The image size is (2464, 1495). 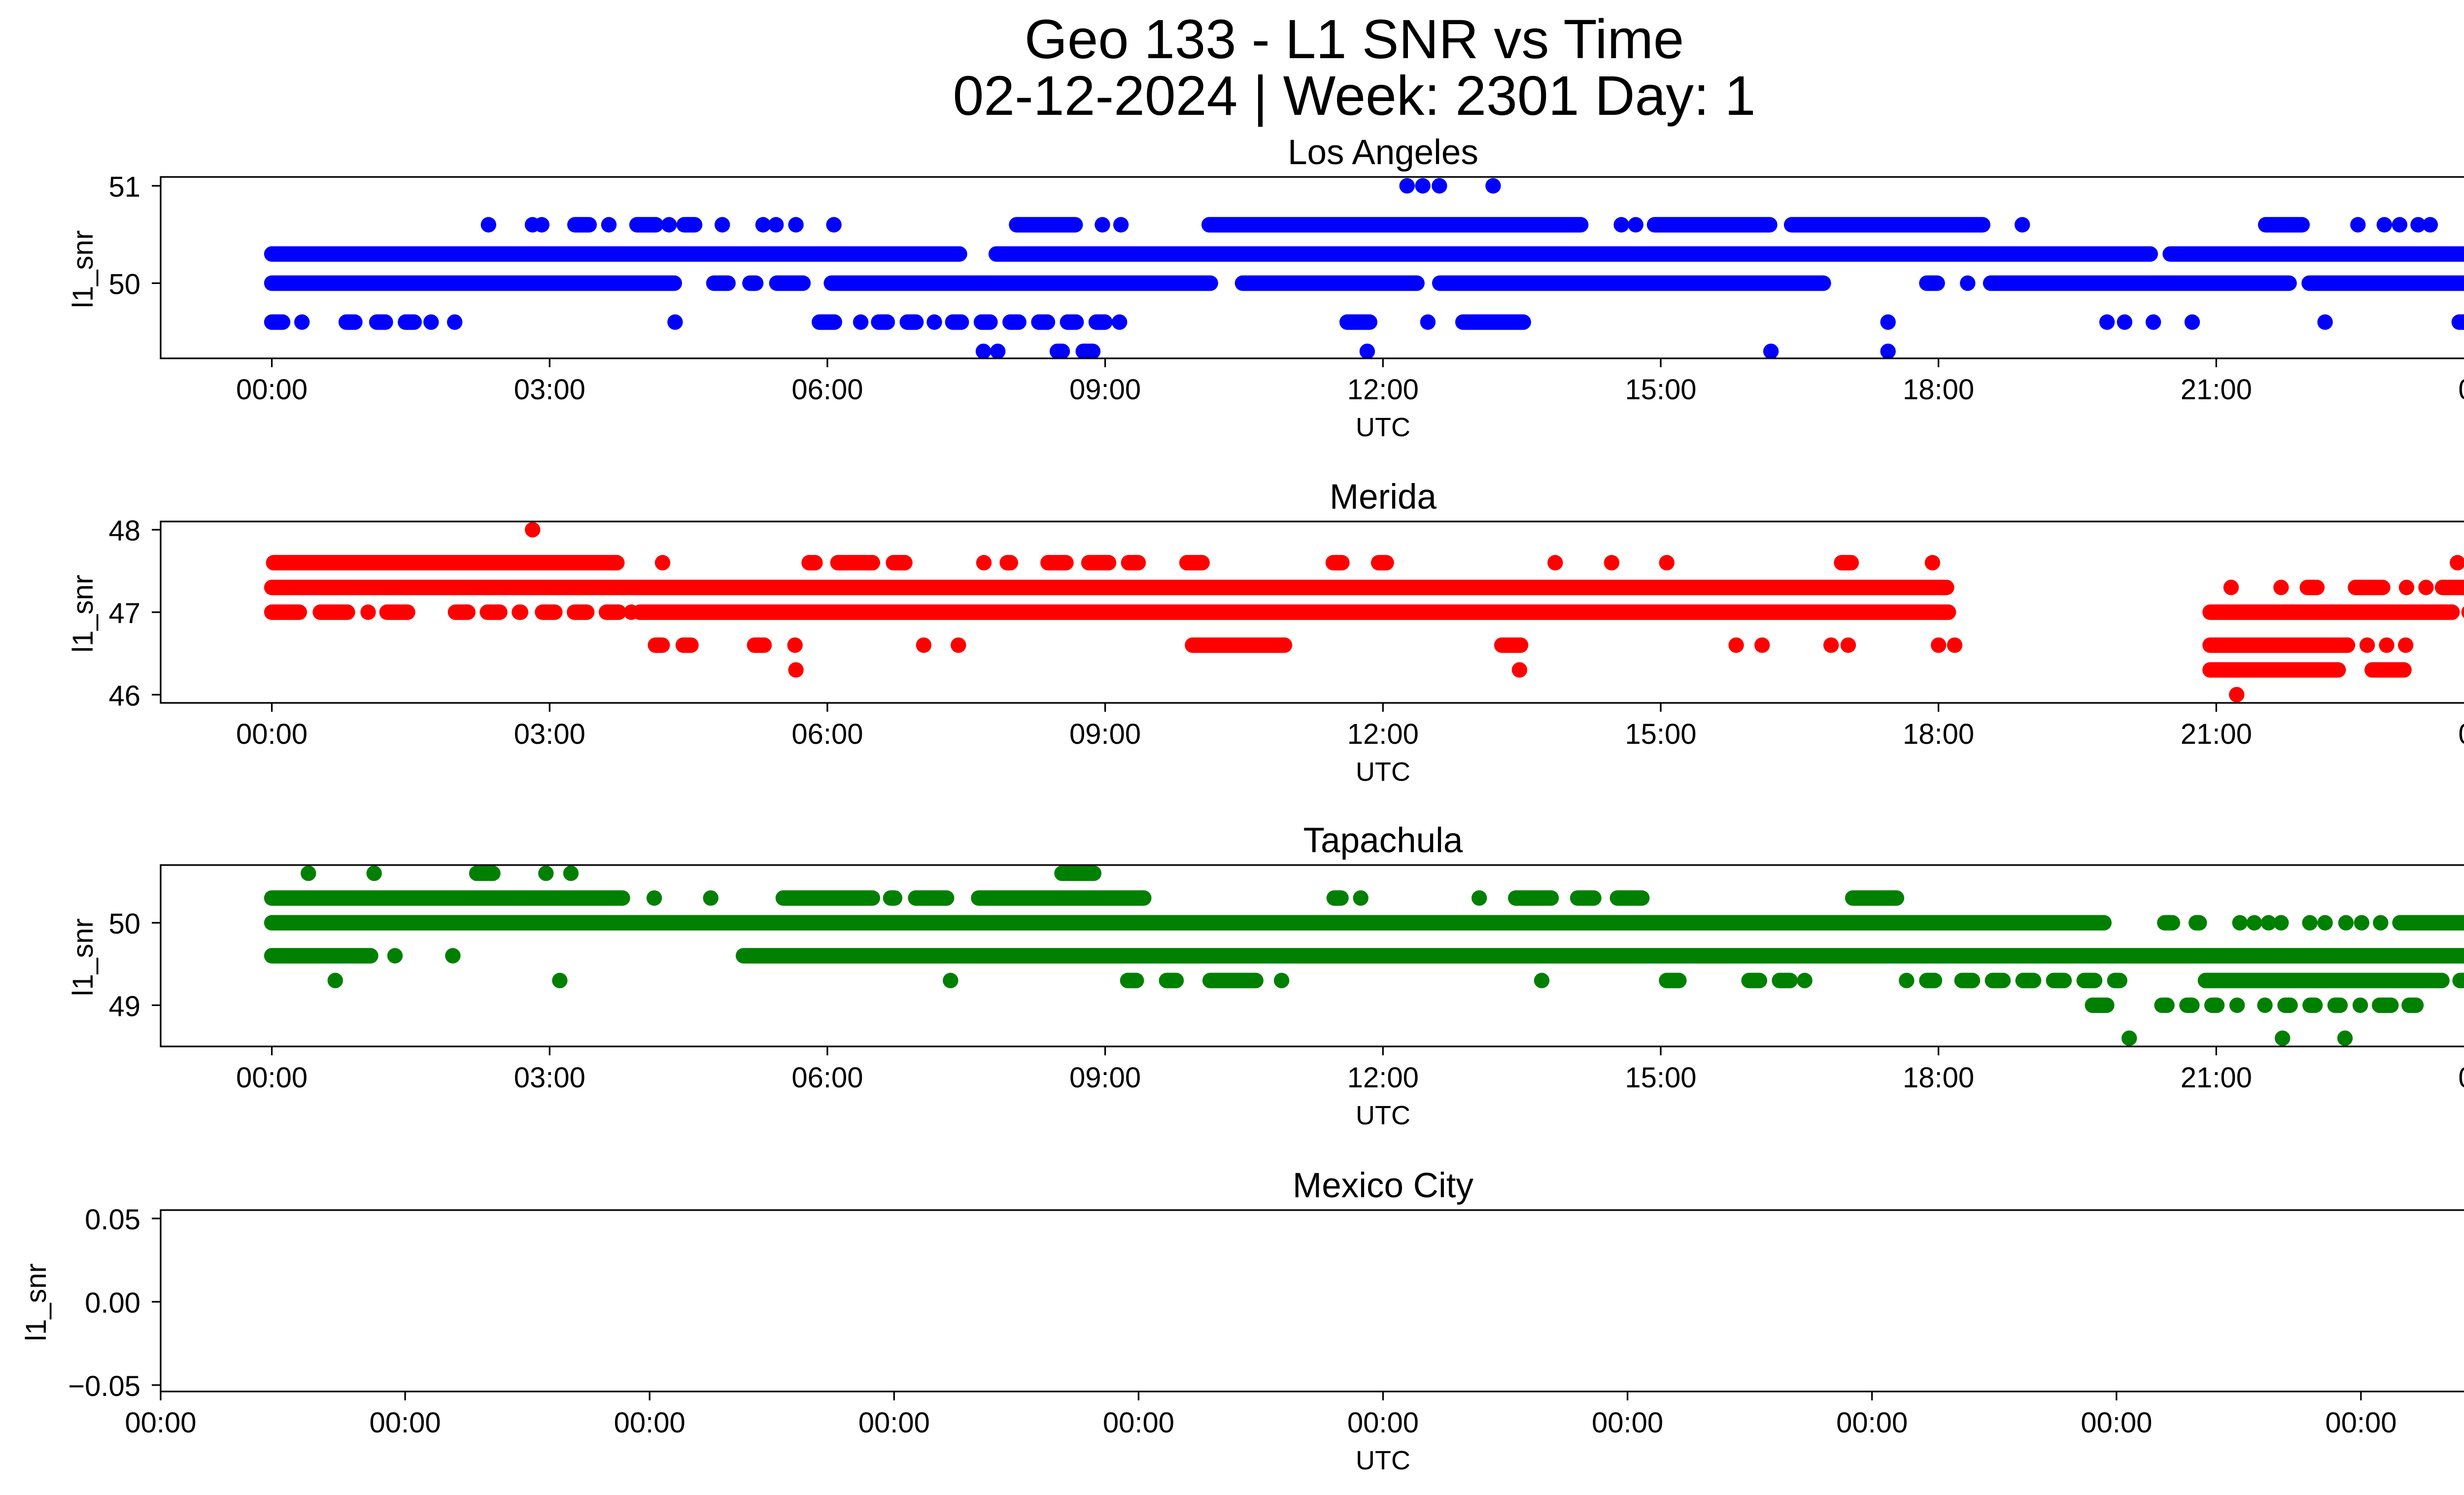 What do you see at coordinates (104, 1386) in the screenshot?
I see `svg-text: −0.05` at bounding box center [104, 1386].